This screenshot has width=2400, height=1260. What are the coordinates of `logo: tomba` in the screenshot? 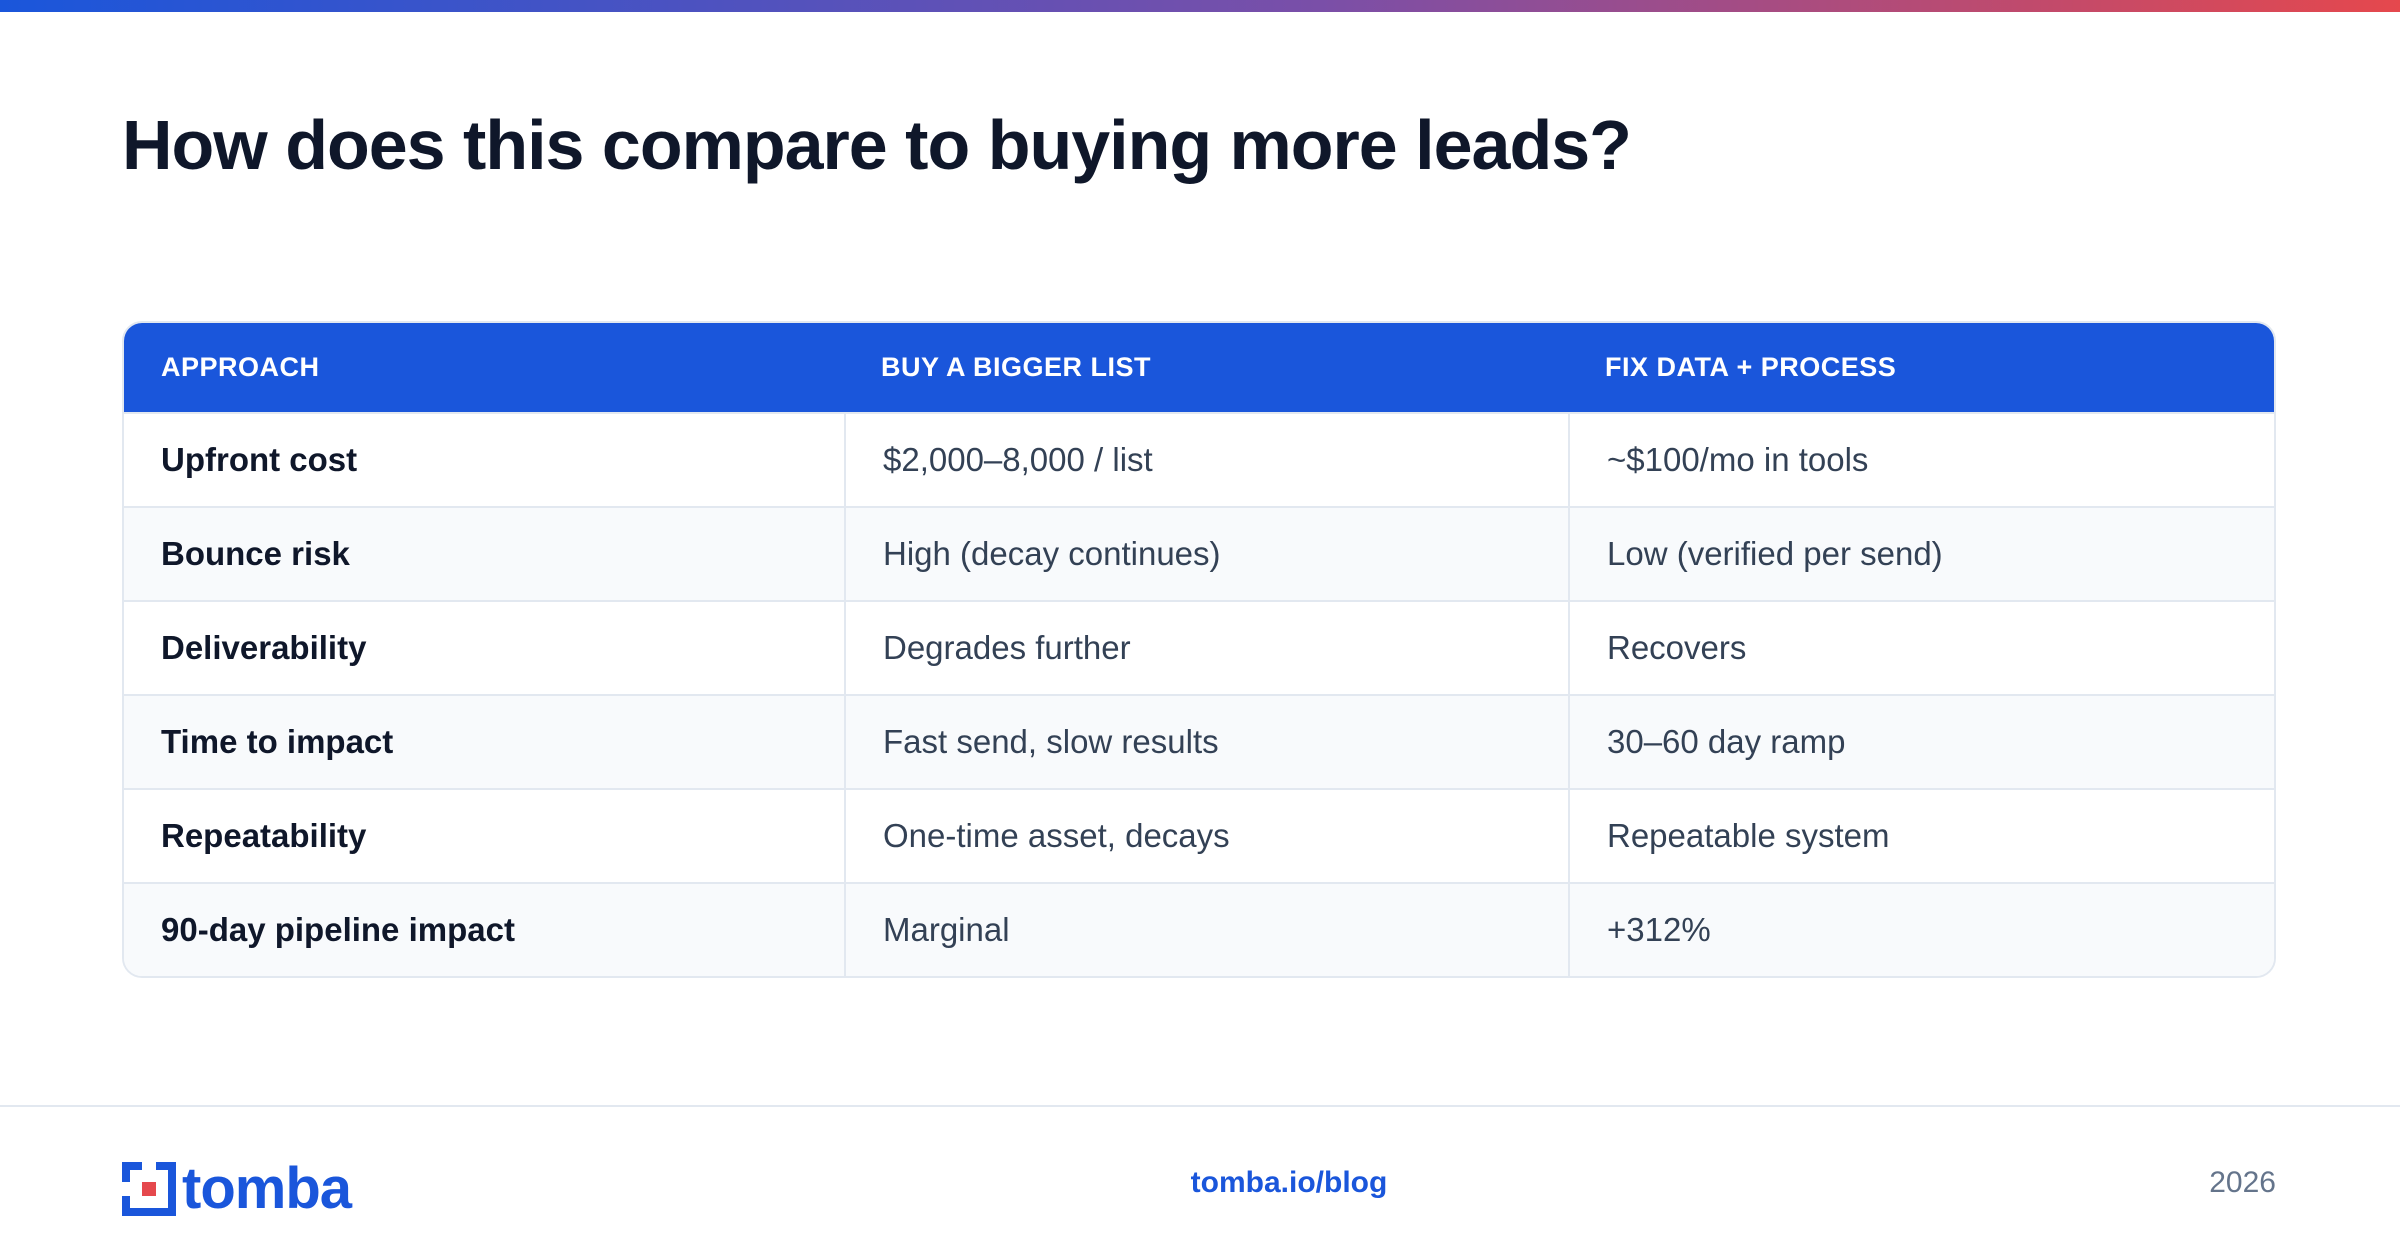 It's located at (237, 1188).